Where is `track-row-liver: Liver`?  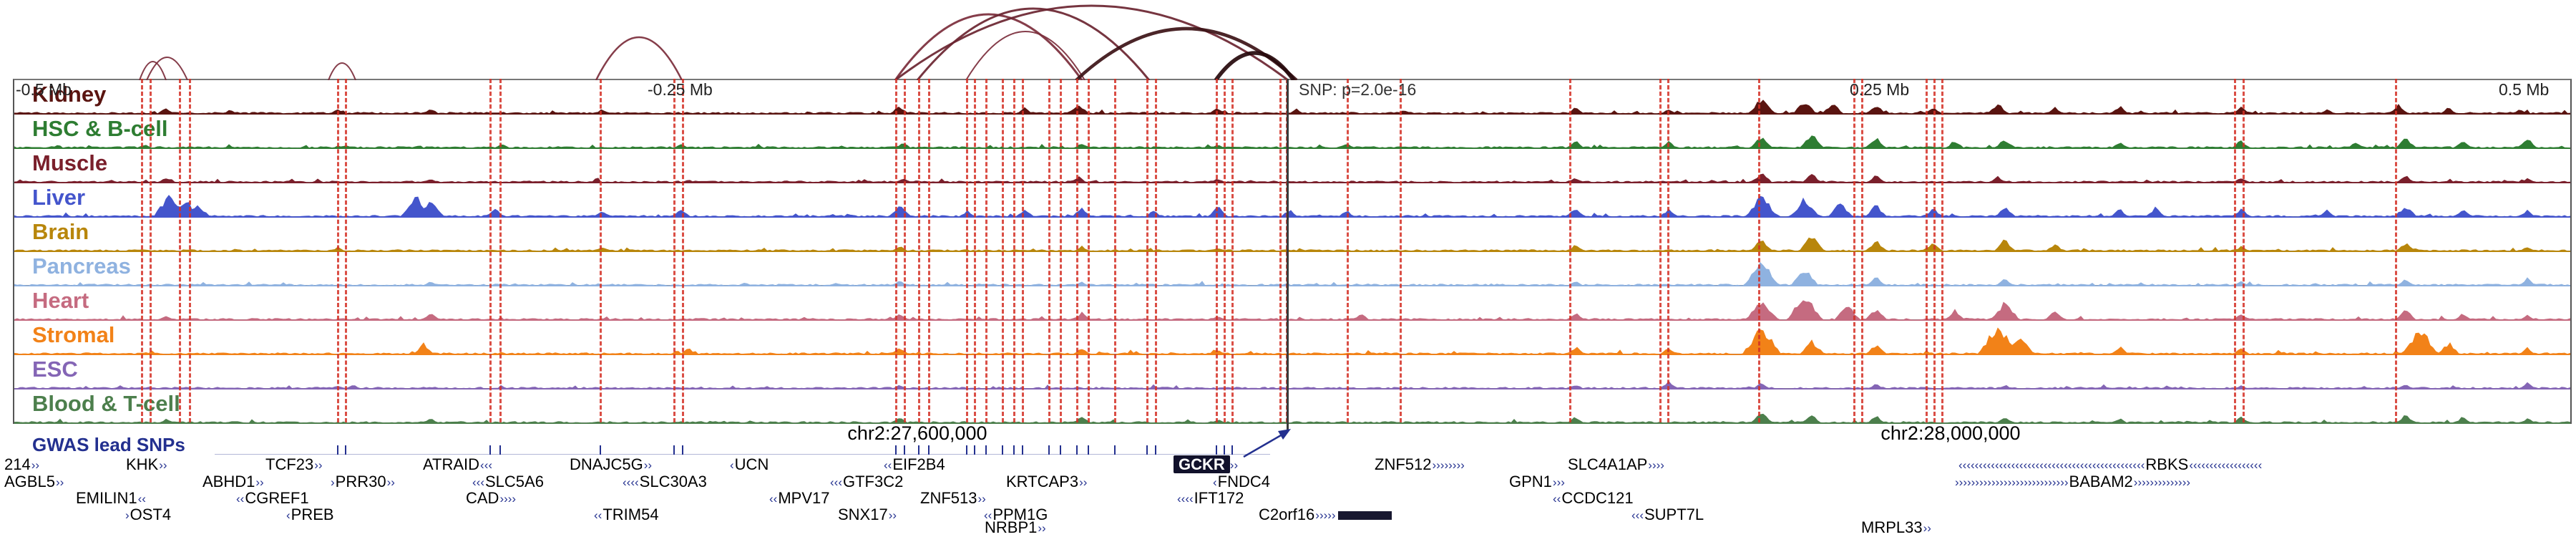 track-row-liver: Liver is located at coordinates (1292, 200).